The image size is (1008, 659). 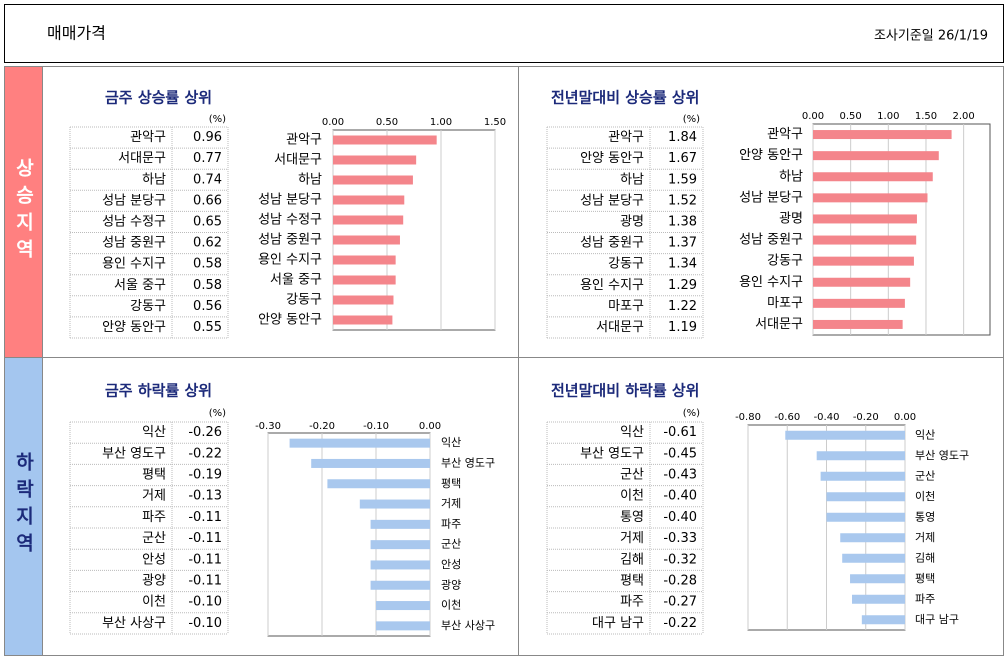 What do you see at coordinates (791, 218) in the screenshot?
I see `bar-label: 광명` at bounding box center [791, 218].